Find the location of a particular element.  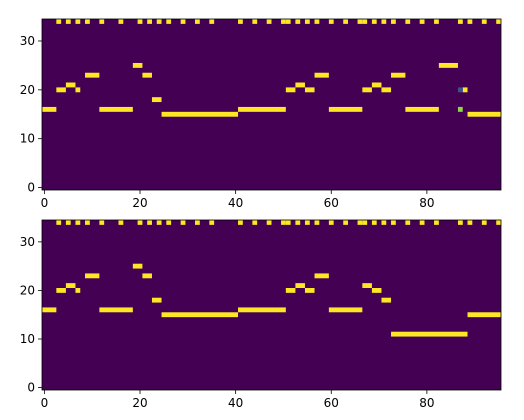

x-tick-label: 0 is located at coordinates (45, 403).